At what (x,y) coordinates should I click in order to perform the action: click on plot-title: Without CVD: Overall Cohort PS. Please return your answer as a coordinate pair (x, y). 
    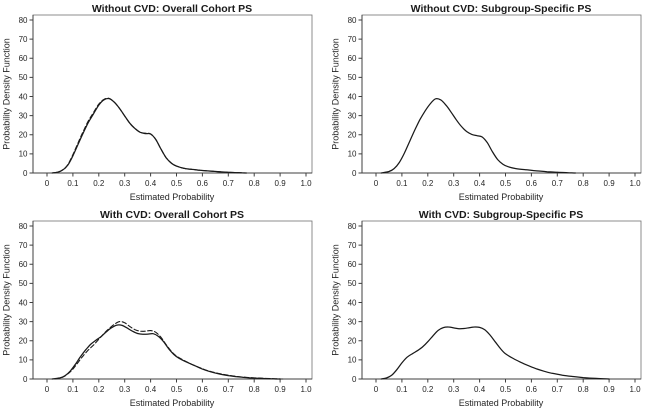
    Looking at the image, I should click on (172, 9).